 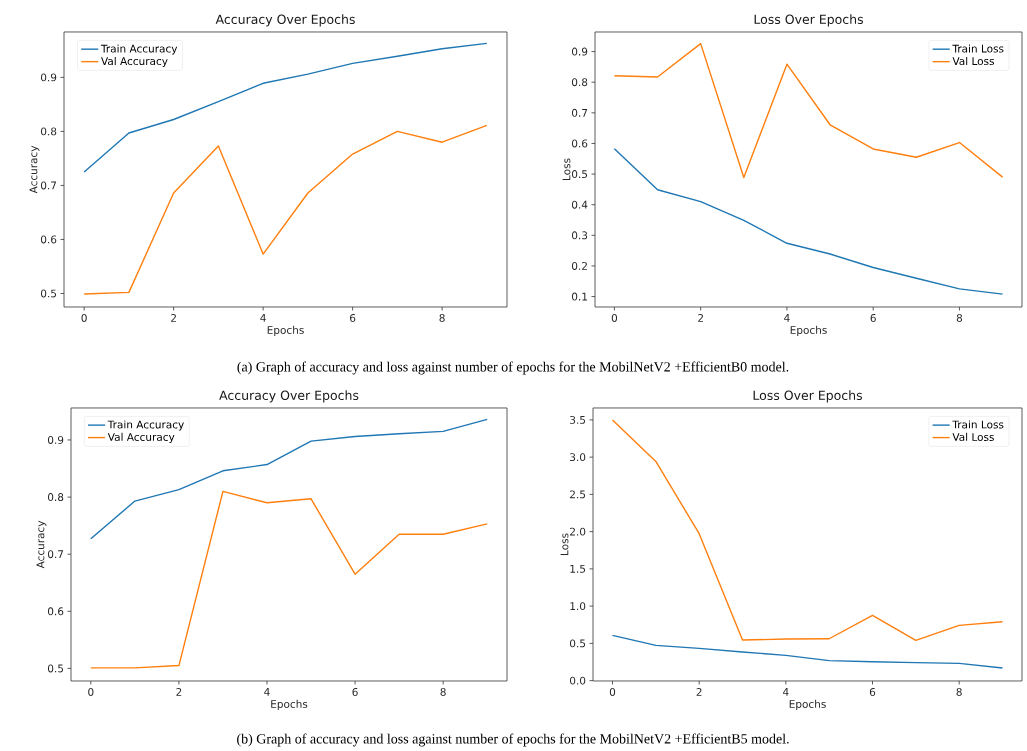 What do you see at coordinates (578, 606) in the screenshot?
I see `y-tick-label: 1.0` at bounding box center [578, 606].